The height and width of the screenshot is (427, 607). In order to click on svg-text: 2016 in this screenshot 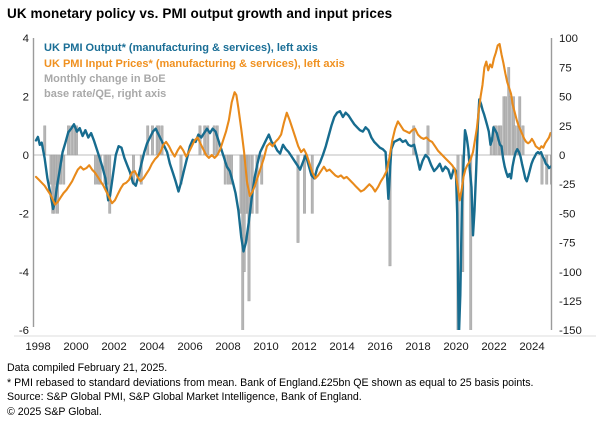, I will do `click(379, 347)`.